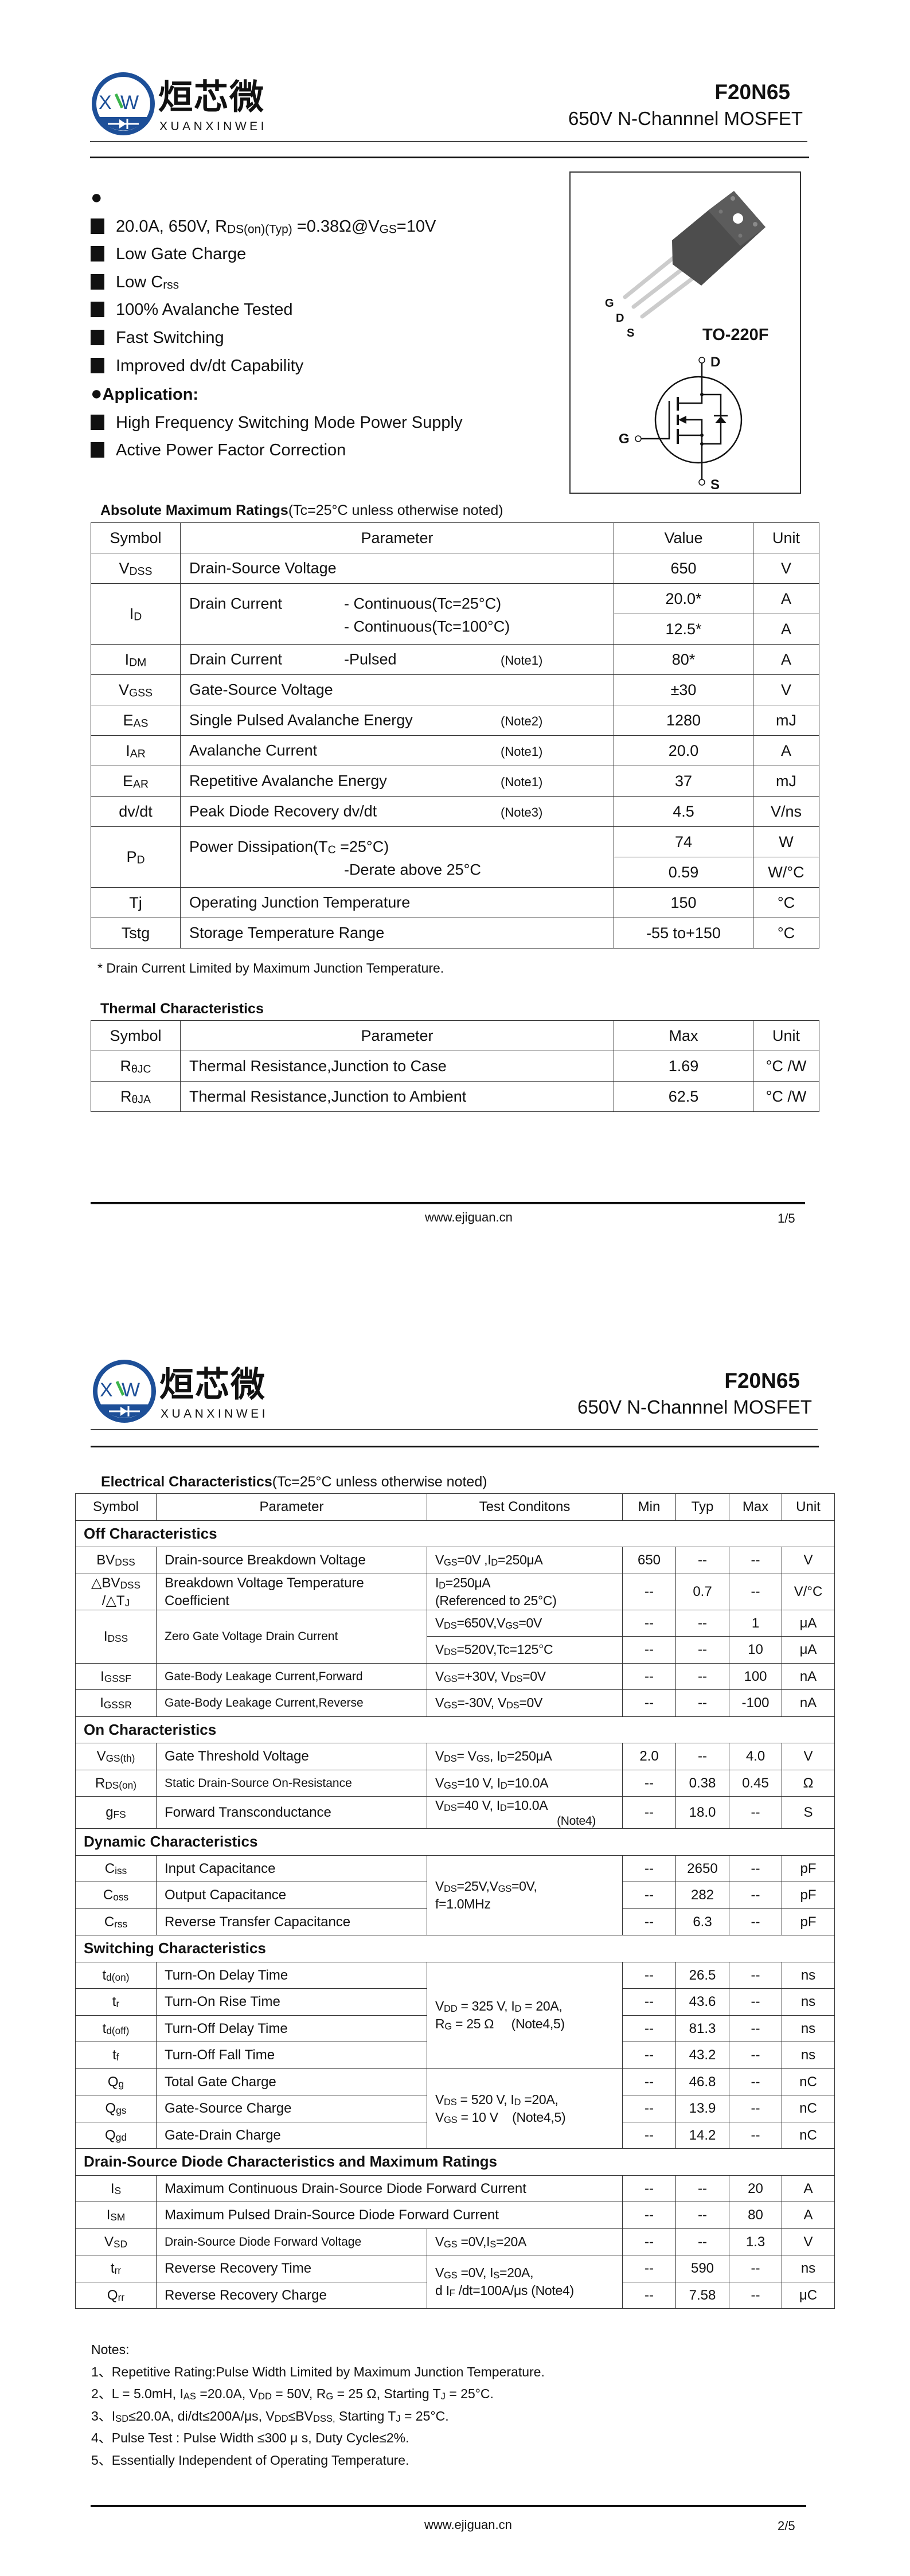  I want to click on table-row: Qgs Gate-Source Charge -- 13.9 -- nC, so click(455, 2109).